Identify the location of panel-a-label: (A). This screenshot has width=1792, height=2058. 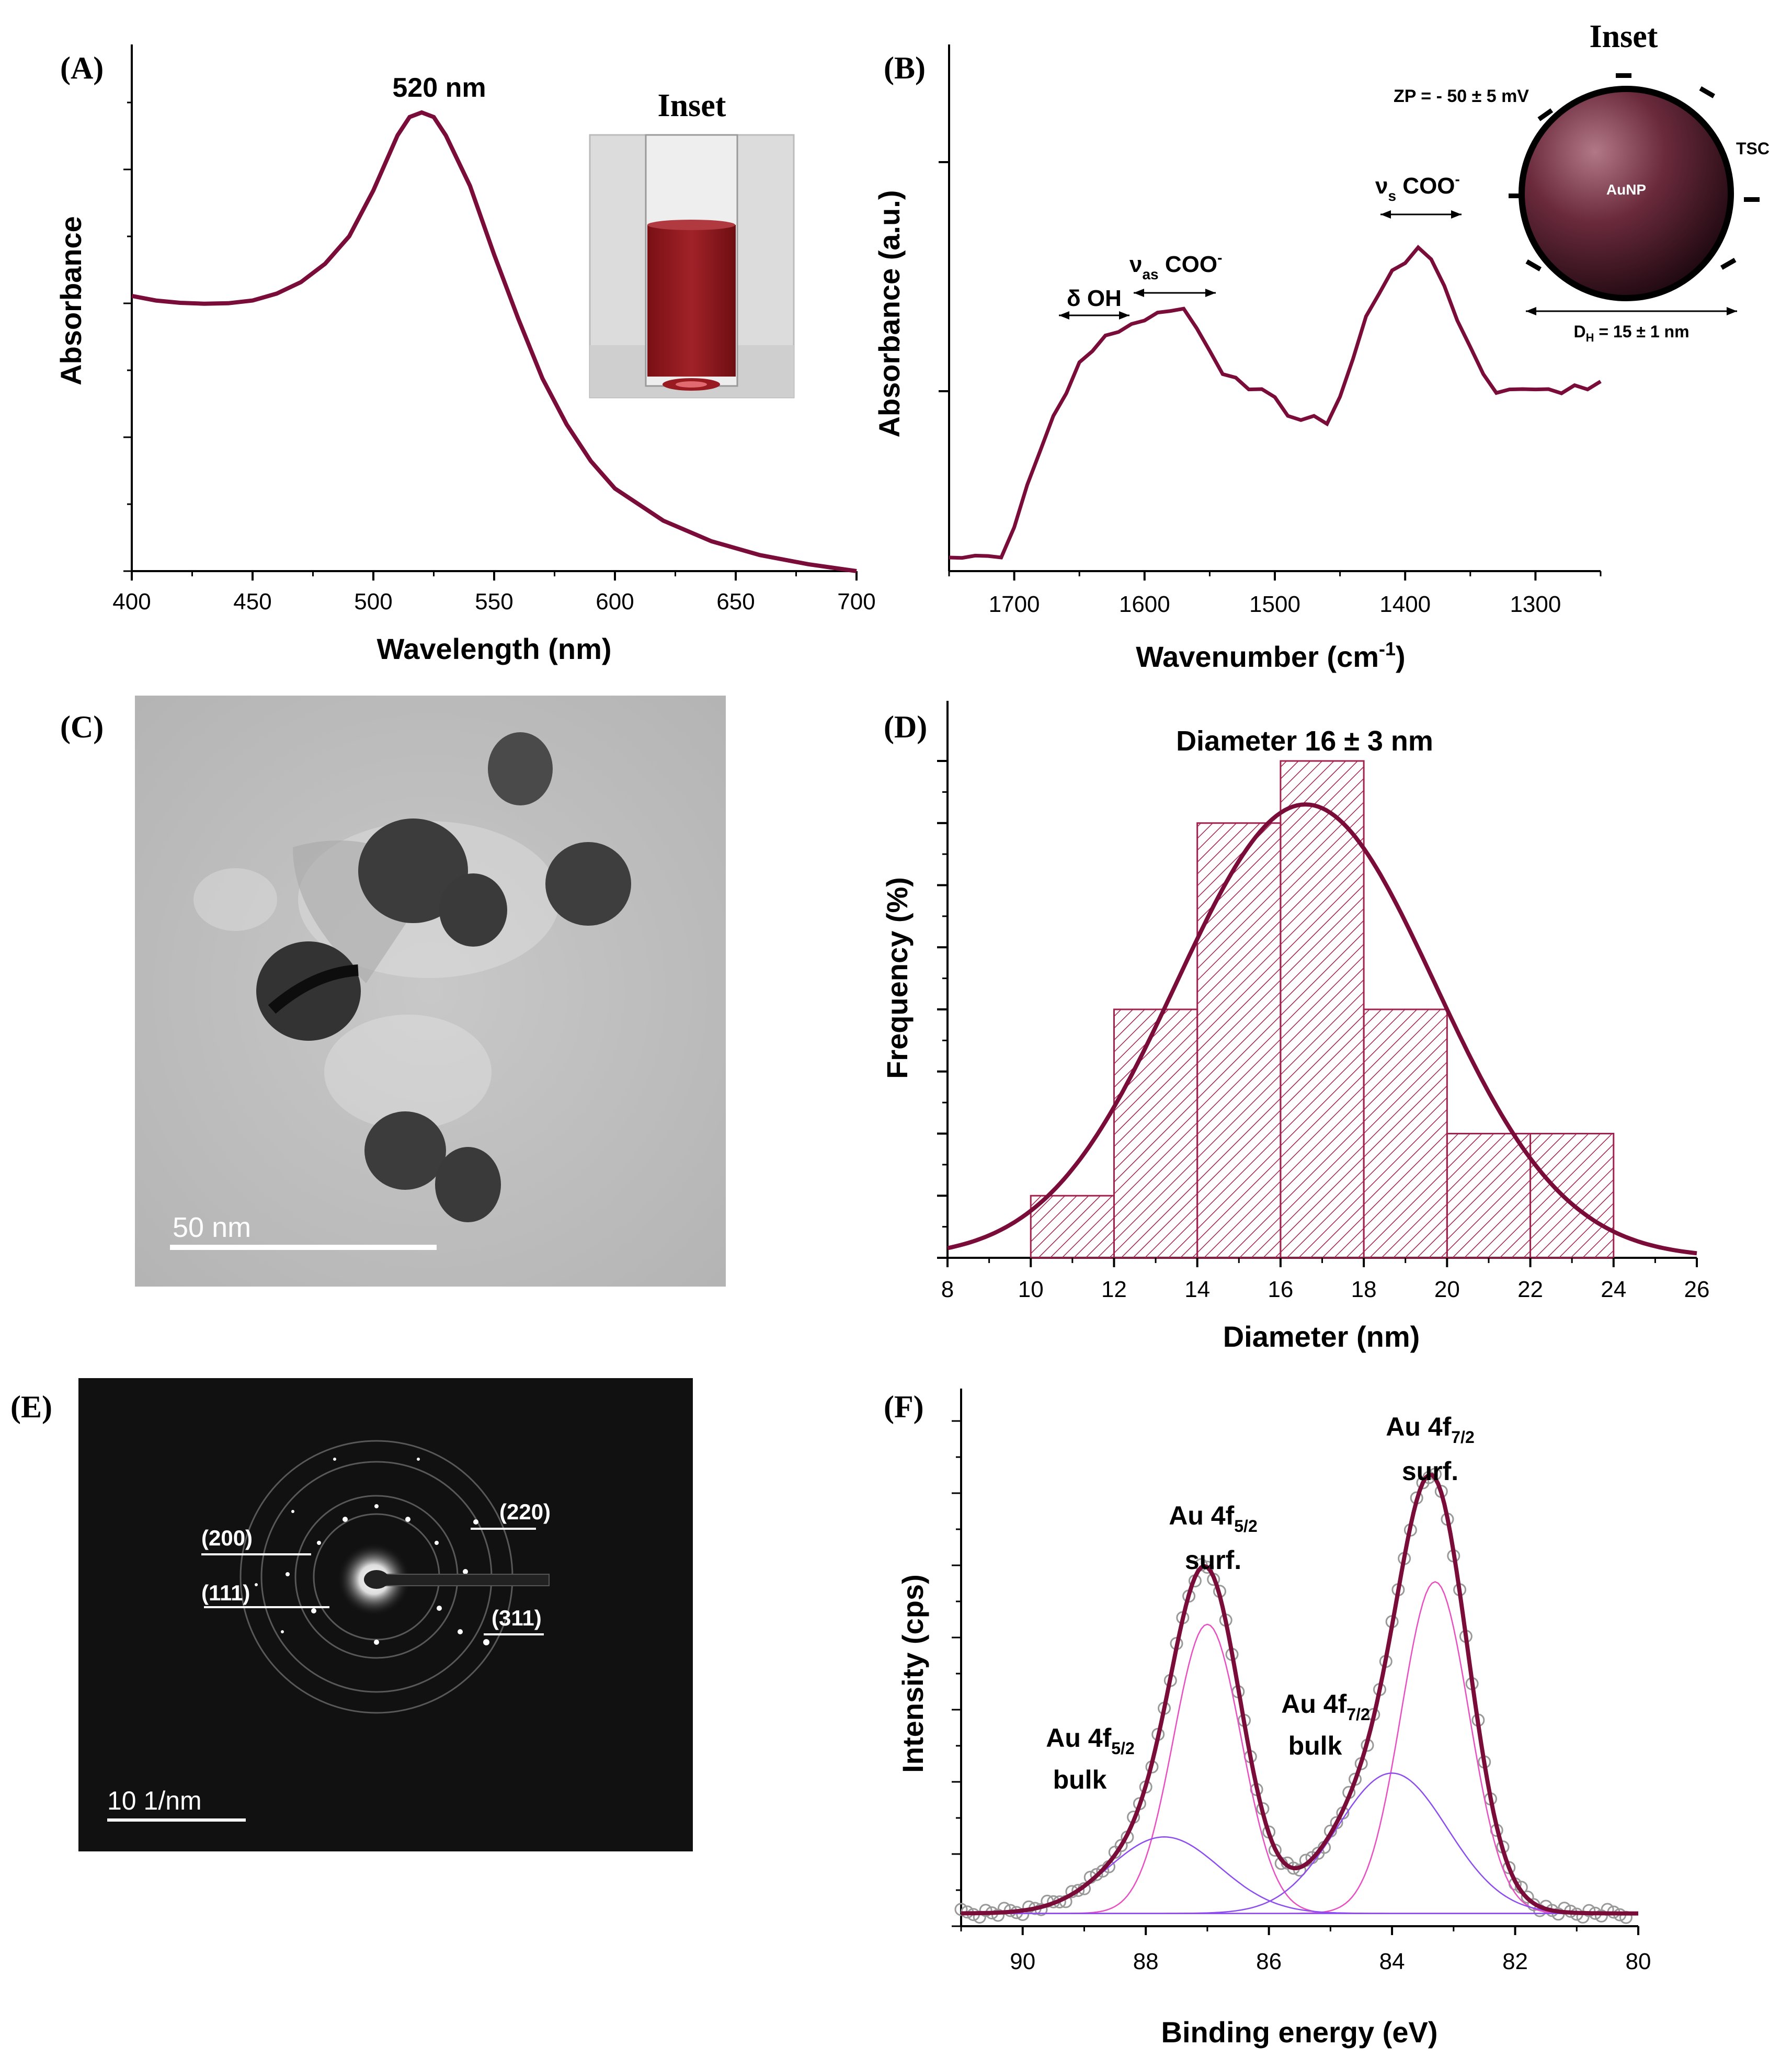
(82, 68).